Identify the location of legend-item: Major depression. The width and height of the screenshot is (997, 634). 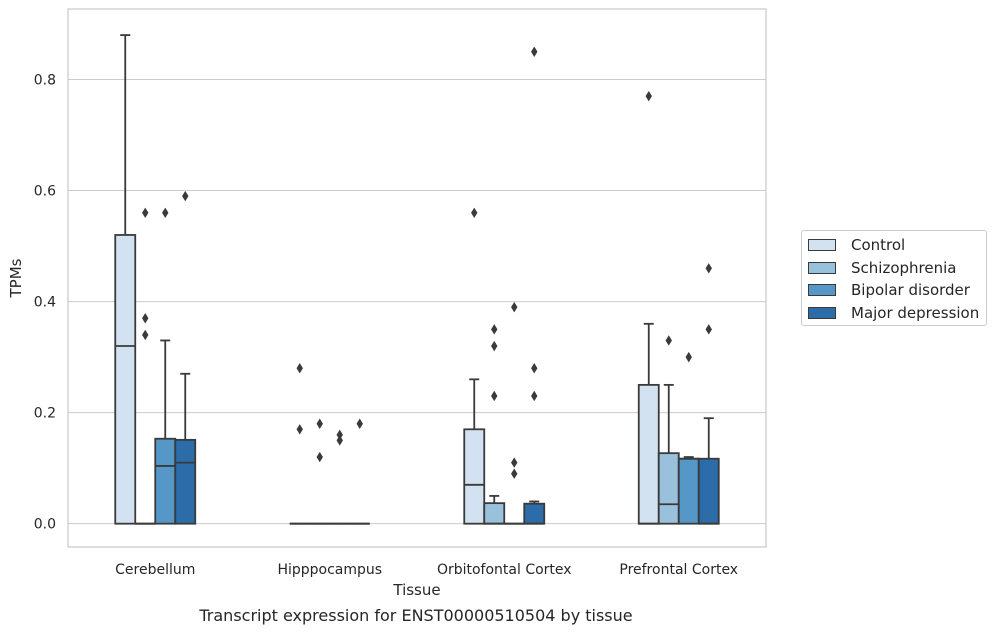
(893, 313).